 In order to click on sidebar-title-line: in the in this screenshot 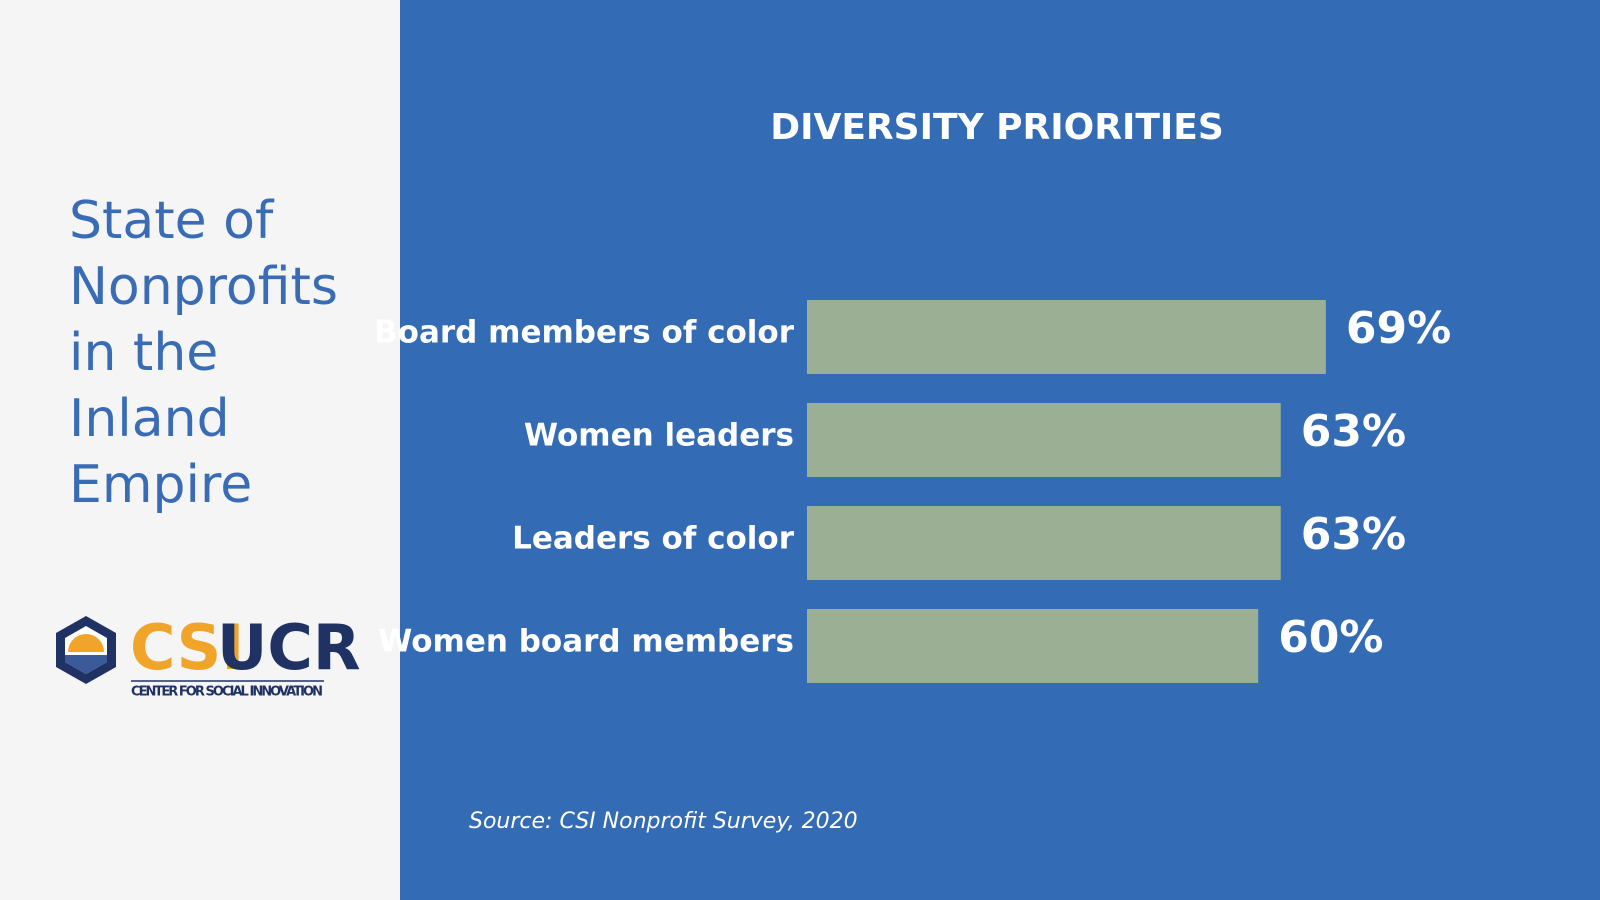, I will do `click(143, 353)`.